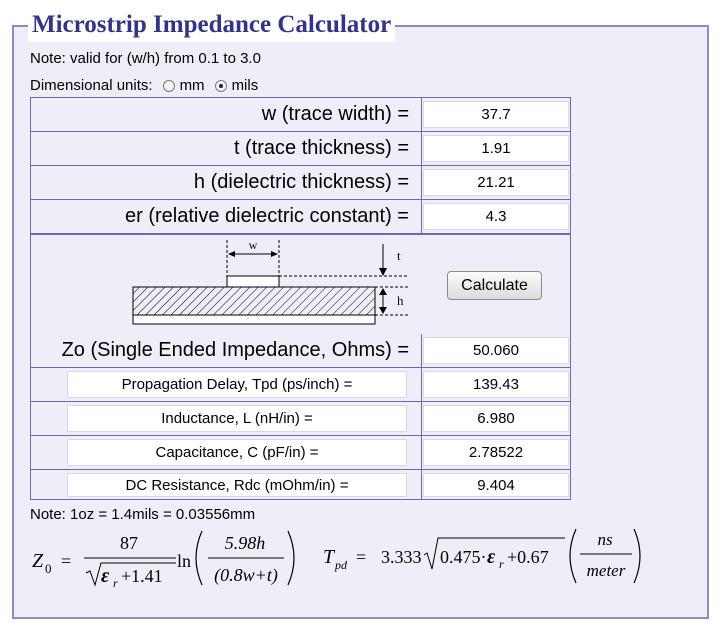 The image size is (722, 643). What do you see at coordinates (145, 58) in the screenshot?
I see `validity-note: Note: valid for (w/h) from 0.1 to 3.0` at bounding box center [145, 58].